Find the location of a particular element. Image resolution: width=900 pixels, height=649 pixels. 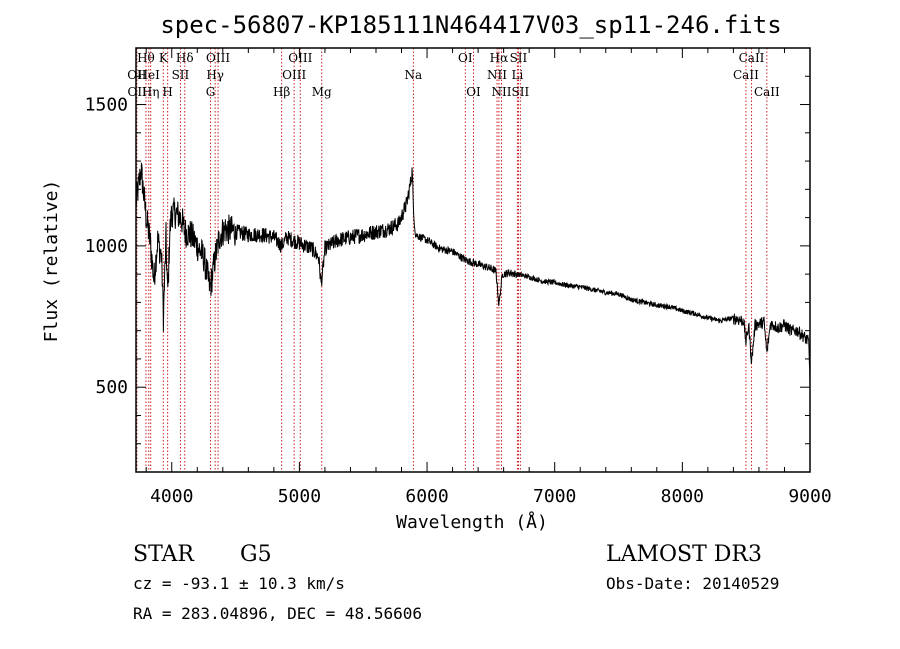

x-tick-label: 5000 is located at coordinates (299, 496).